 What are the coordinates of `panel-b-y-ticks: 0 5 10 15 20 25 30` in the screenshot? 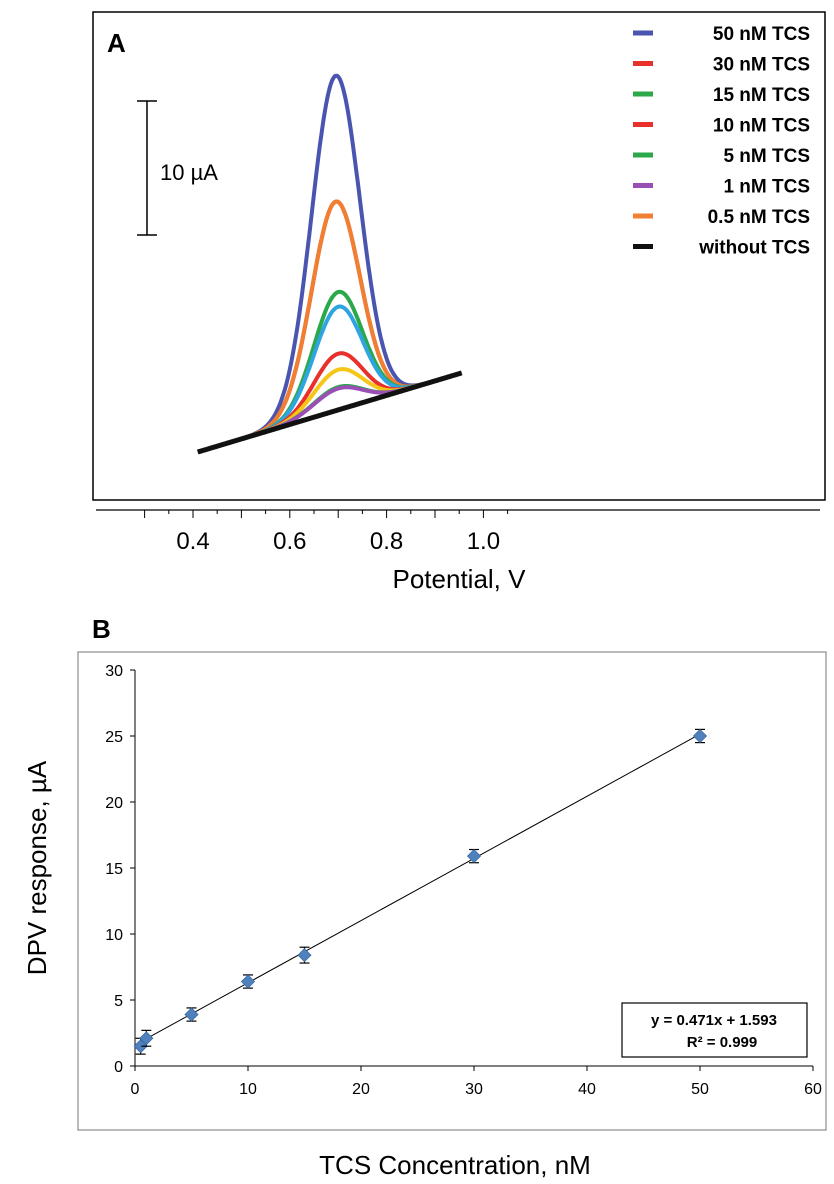 It's located at (120, 869).